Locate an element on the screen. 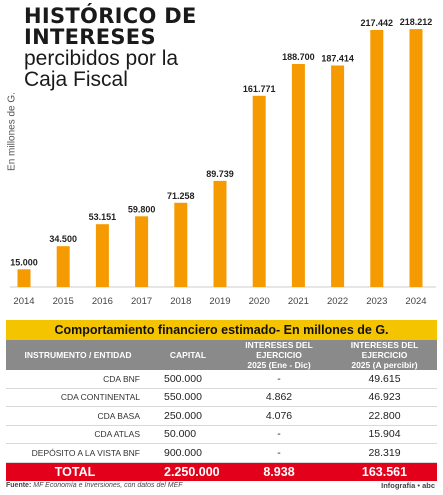  header-interest-line2: 2025 (Ene - Dic) is located at coordinates (279, 365).